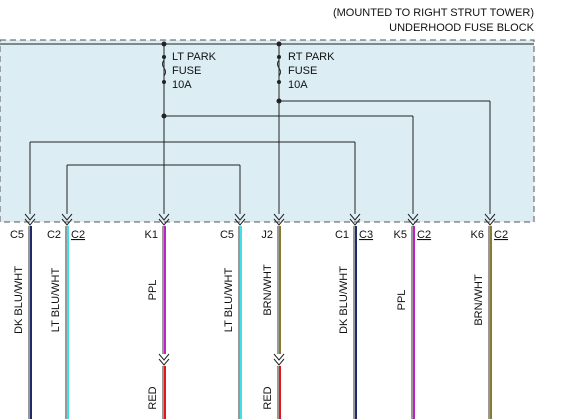 This screenshot has width=574, height=419. I want to click on fuse-lt-park-rating: 10A, so click(182, 85).